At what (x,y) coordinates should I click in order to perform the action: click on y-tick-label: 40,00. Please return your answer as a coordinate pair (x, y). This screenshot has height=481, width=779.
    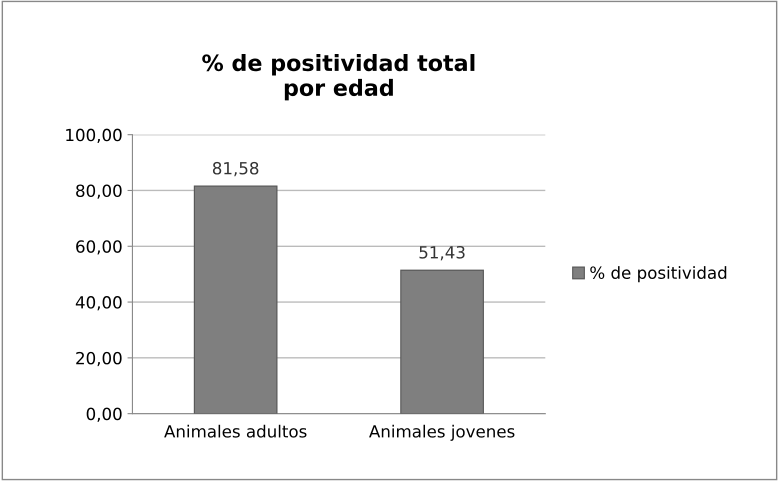
    Looking at the image, I should click on (99, 303).